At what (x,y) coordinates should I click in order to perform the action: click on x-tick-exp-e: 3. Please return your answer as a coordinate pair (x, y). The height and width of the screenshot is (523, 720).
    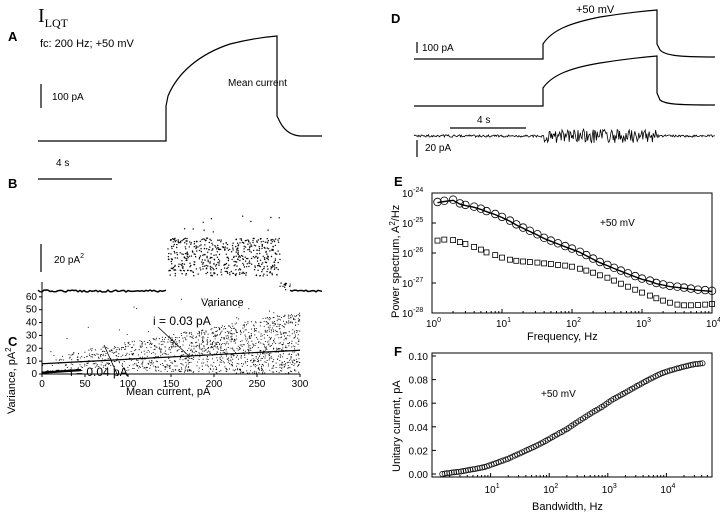
    Looking at the image, I should click on (649, 320).